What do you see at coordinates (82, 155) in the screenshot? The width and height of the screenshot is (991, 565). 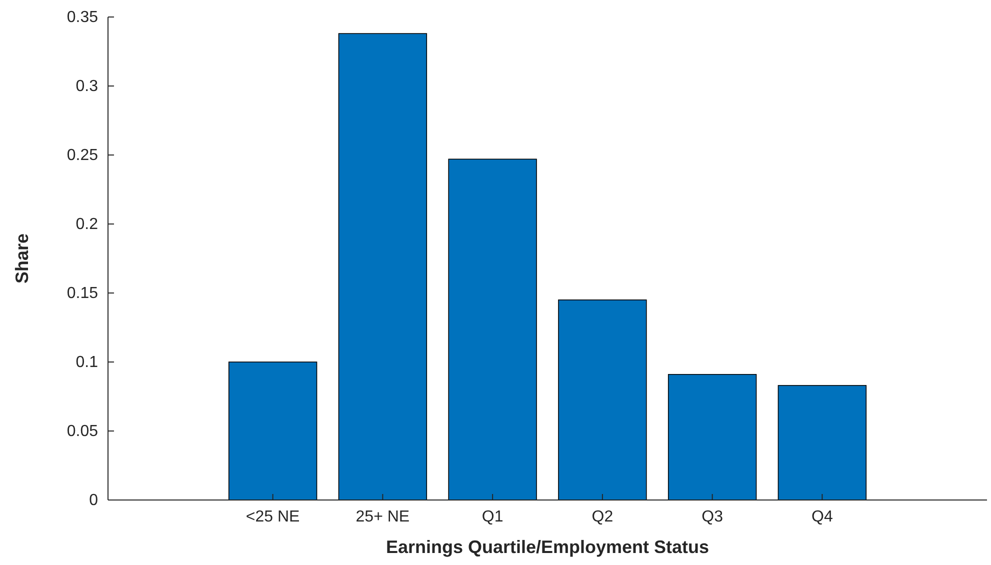 I see `y-tick-label: 0.25` at bounding box center [82, 155].